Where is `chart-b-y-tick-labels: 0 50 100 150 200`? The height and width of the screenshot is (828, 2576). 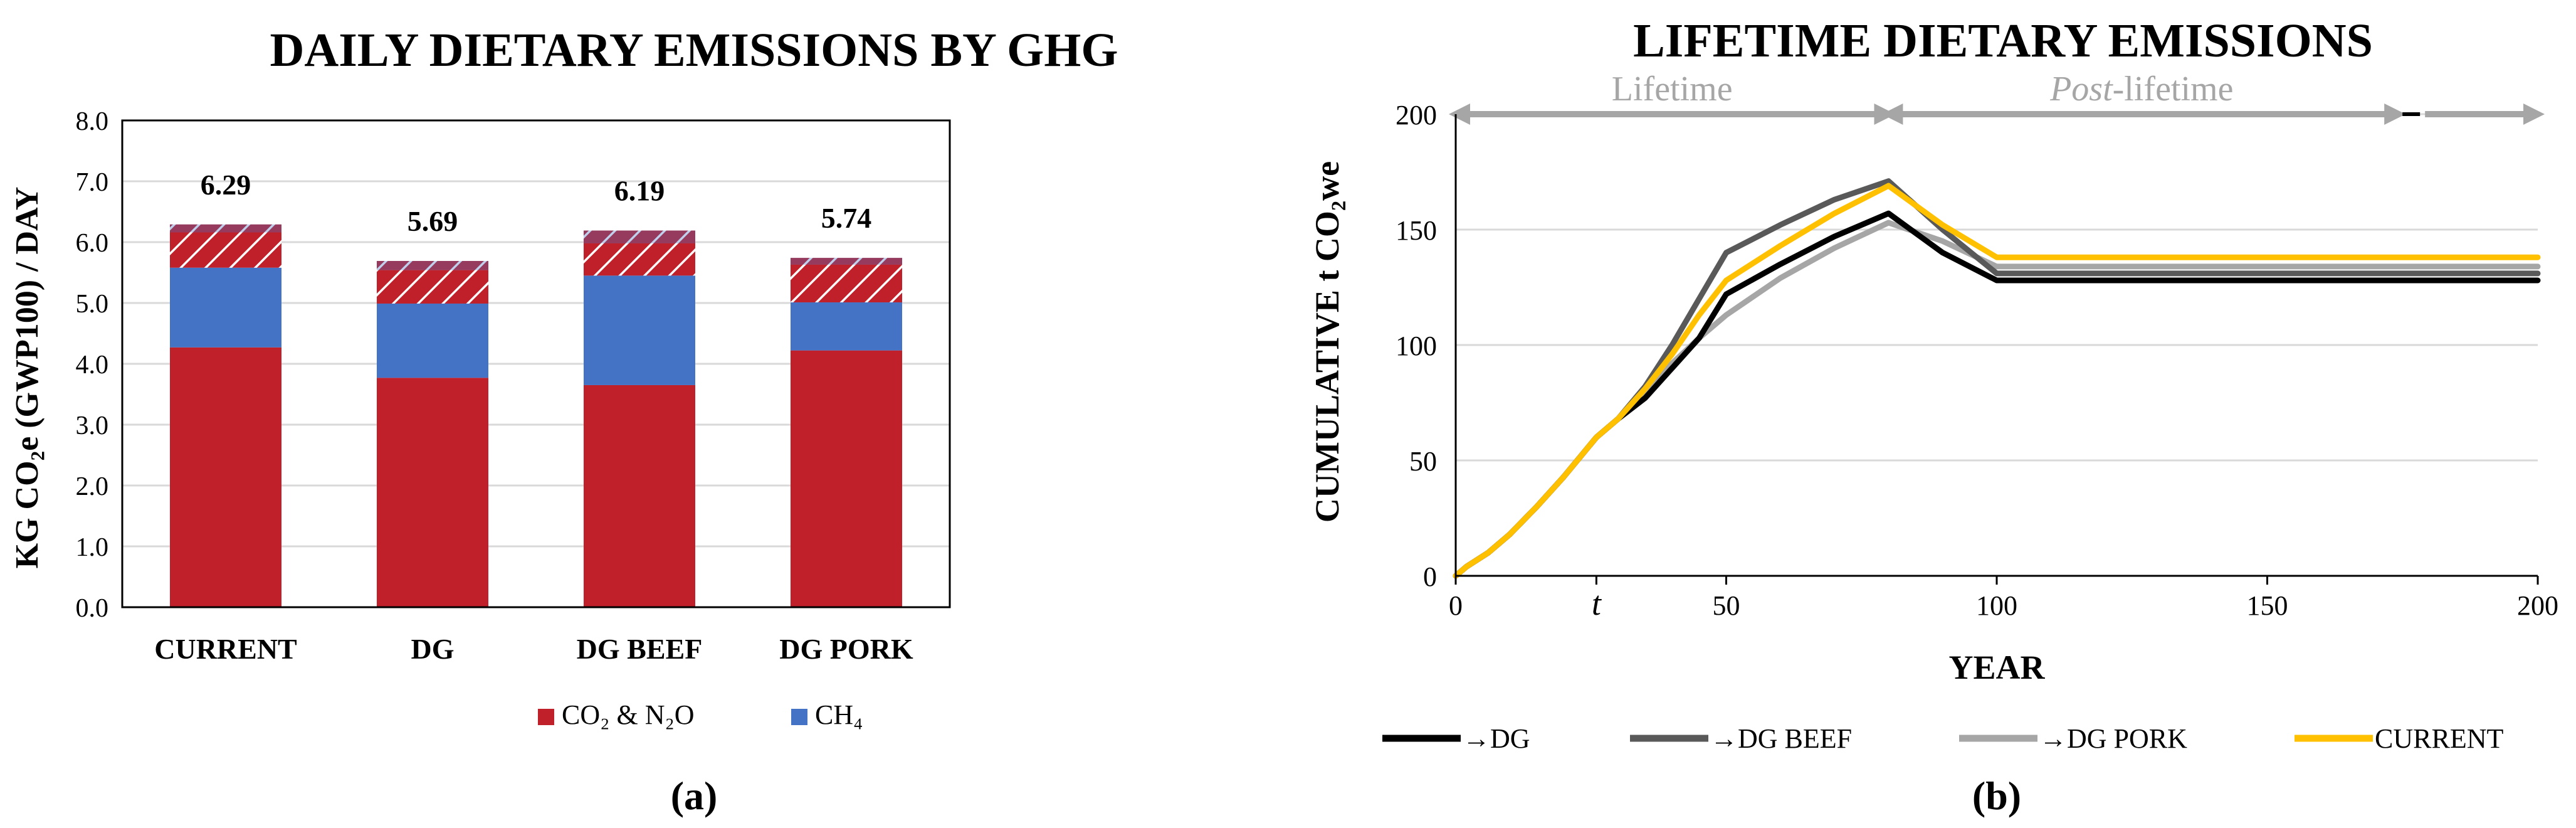 chart-b-y-tick-labels: 0 50 100 150 200 is located at coordinates (1416, 346).